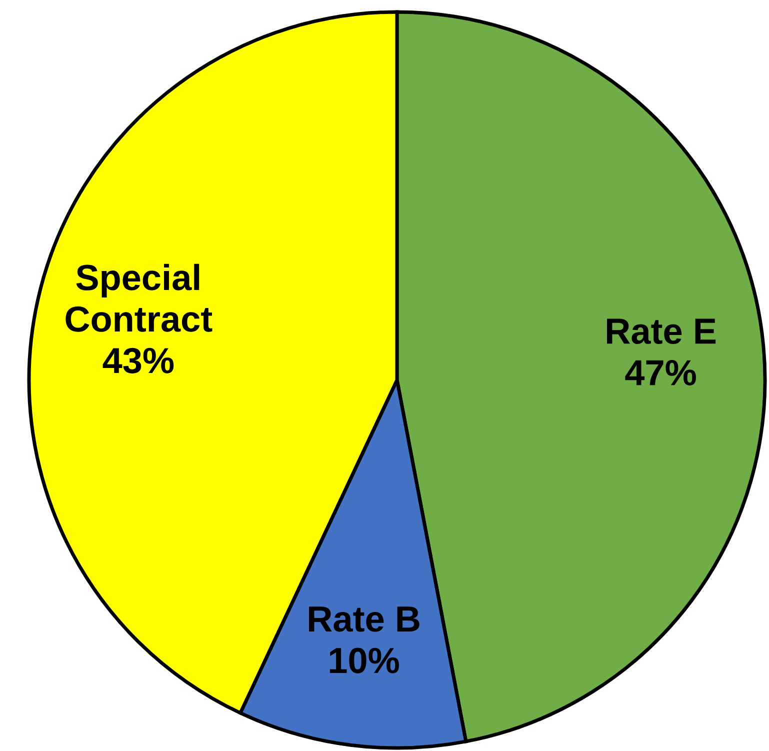 Image resolution: width=769 pixels, height=751 pixels. I want to click on slice-label: Rate B, so click(364, 619).